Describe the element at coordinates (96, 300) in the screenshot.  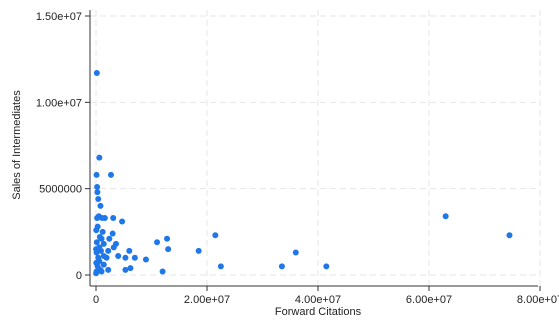
I see `x-tick-label: 0` at that location.